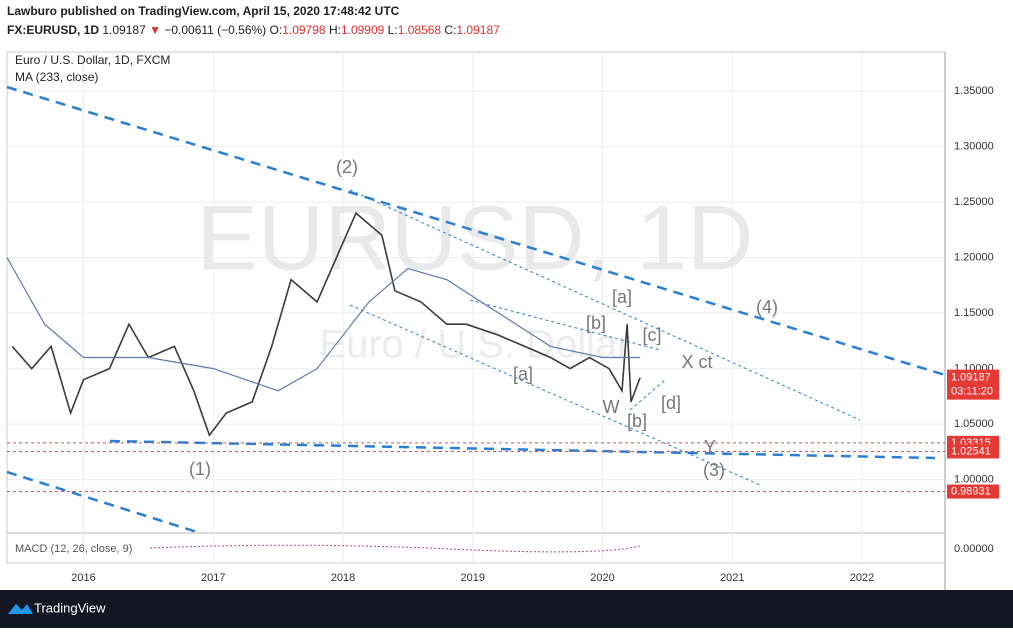 Image resolution: width=1013 pixels, height=633 pixels. I want to click on x-tick-label: 2019, so click(473, 578).